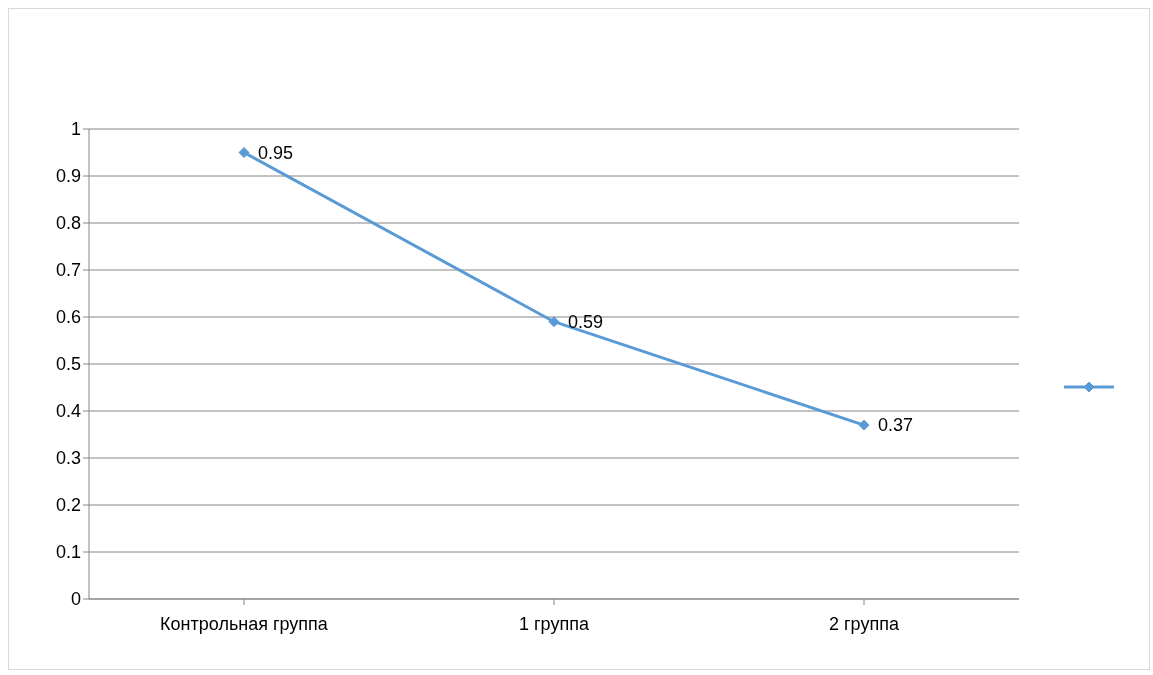  What do you see at coordinates (68, 270) in the screenshot?
I see `y-tick-label: 0.7` at bounding box center [68, 270].